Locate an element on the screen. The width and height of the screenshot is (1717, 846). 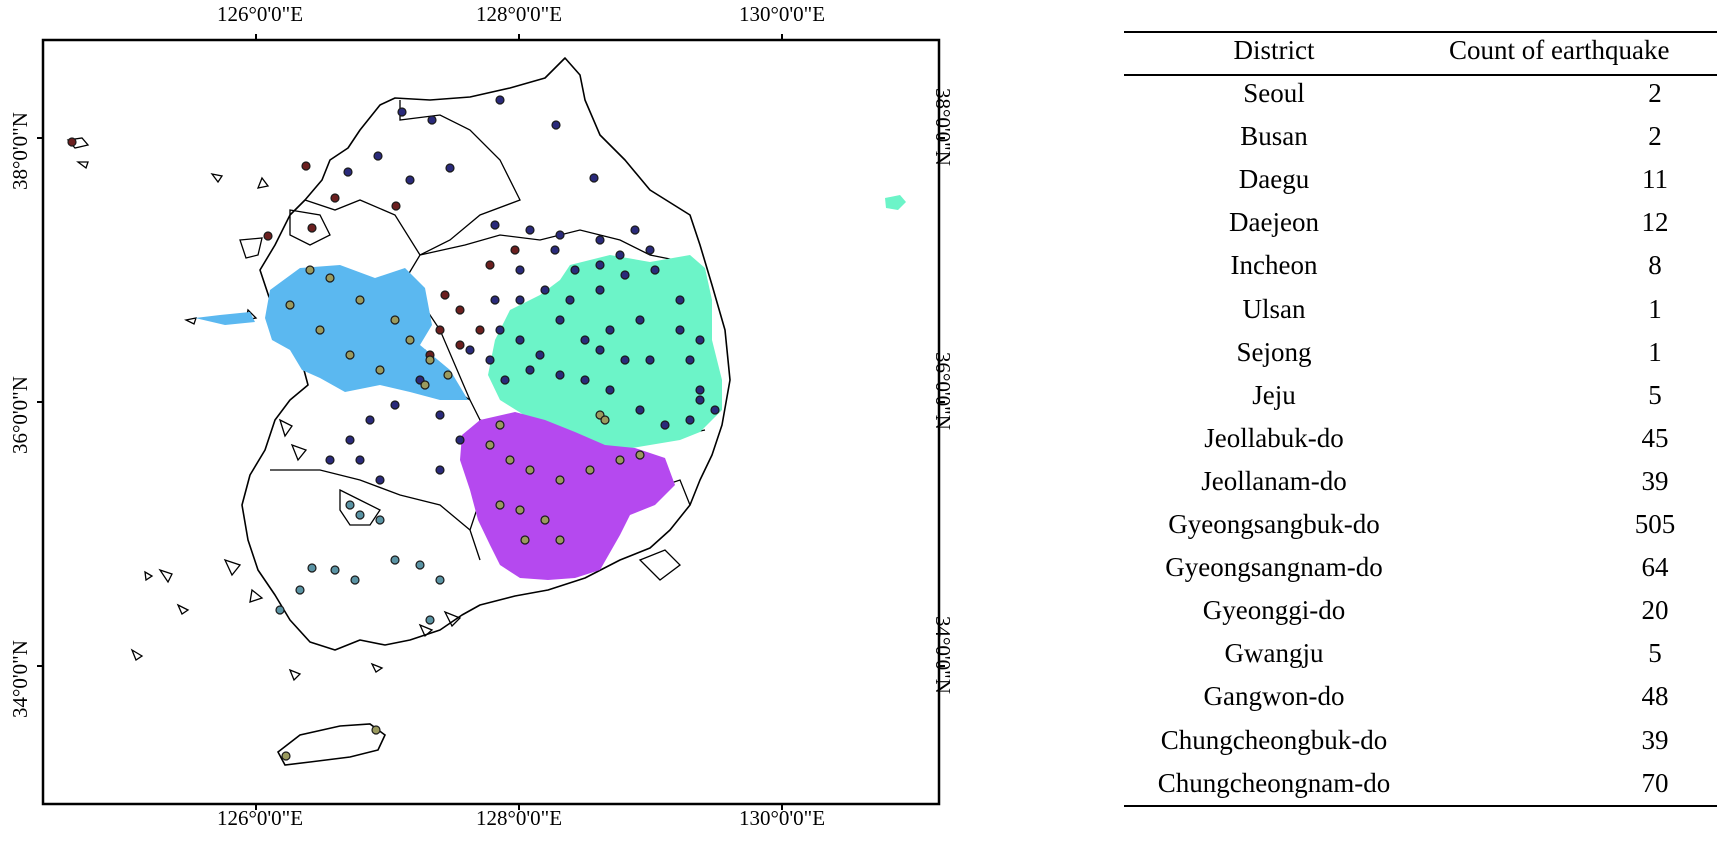
coastal-islands is located at coordinates (264, 409).